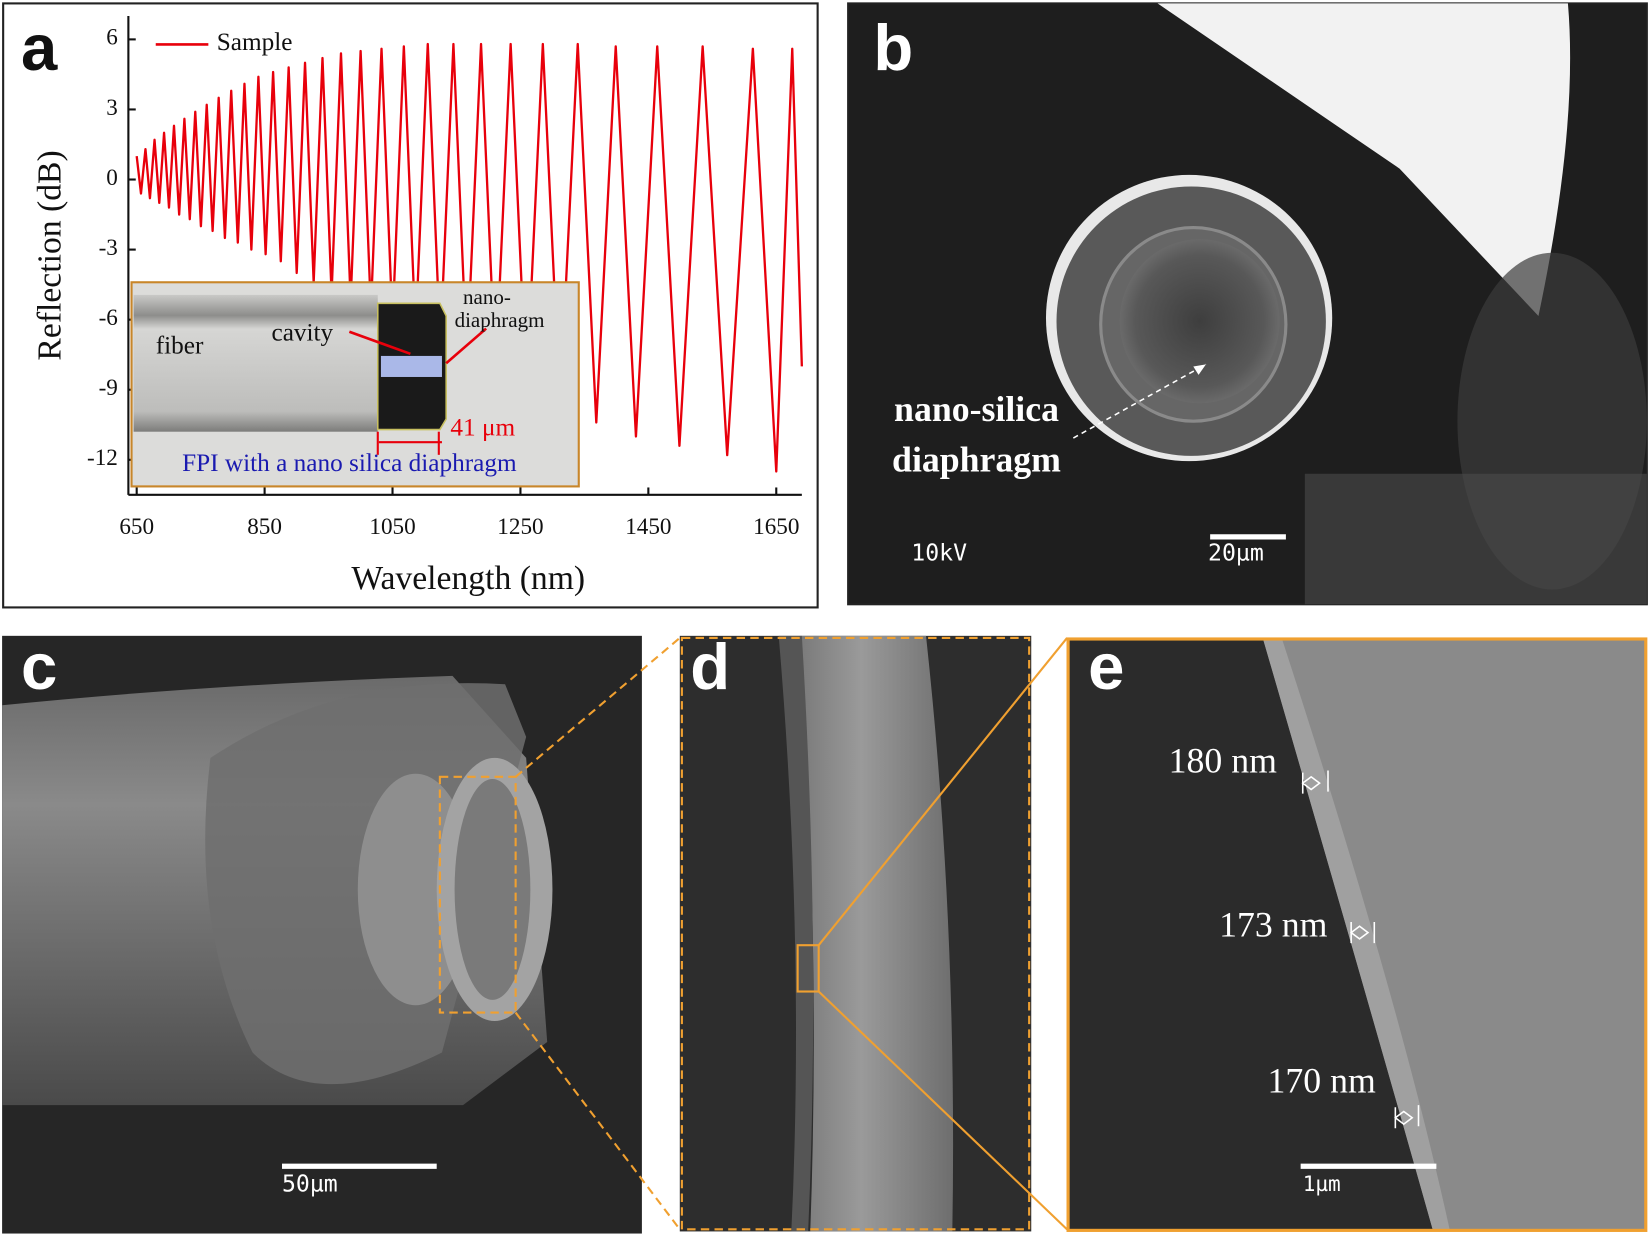 This screenshot has width=1650, height=1238. What do you see at coordinates (939, 553) in the screenshot?
I see `voltage-label: 10kV` at bounding box center [939, 553].